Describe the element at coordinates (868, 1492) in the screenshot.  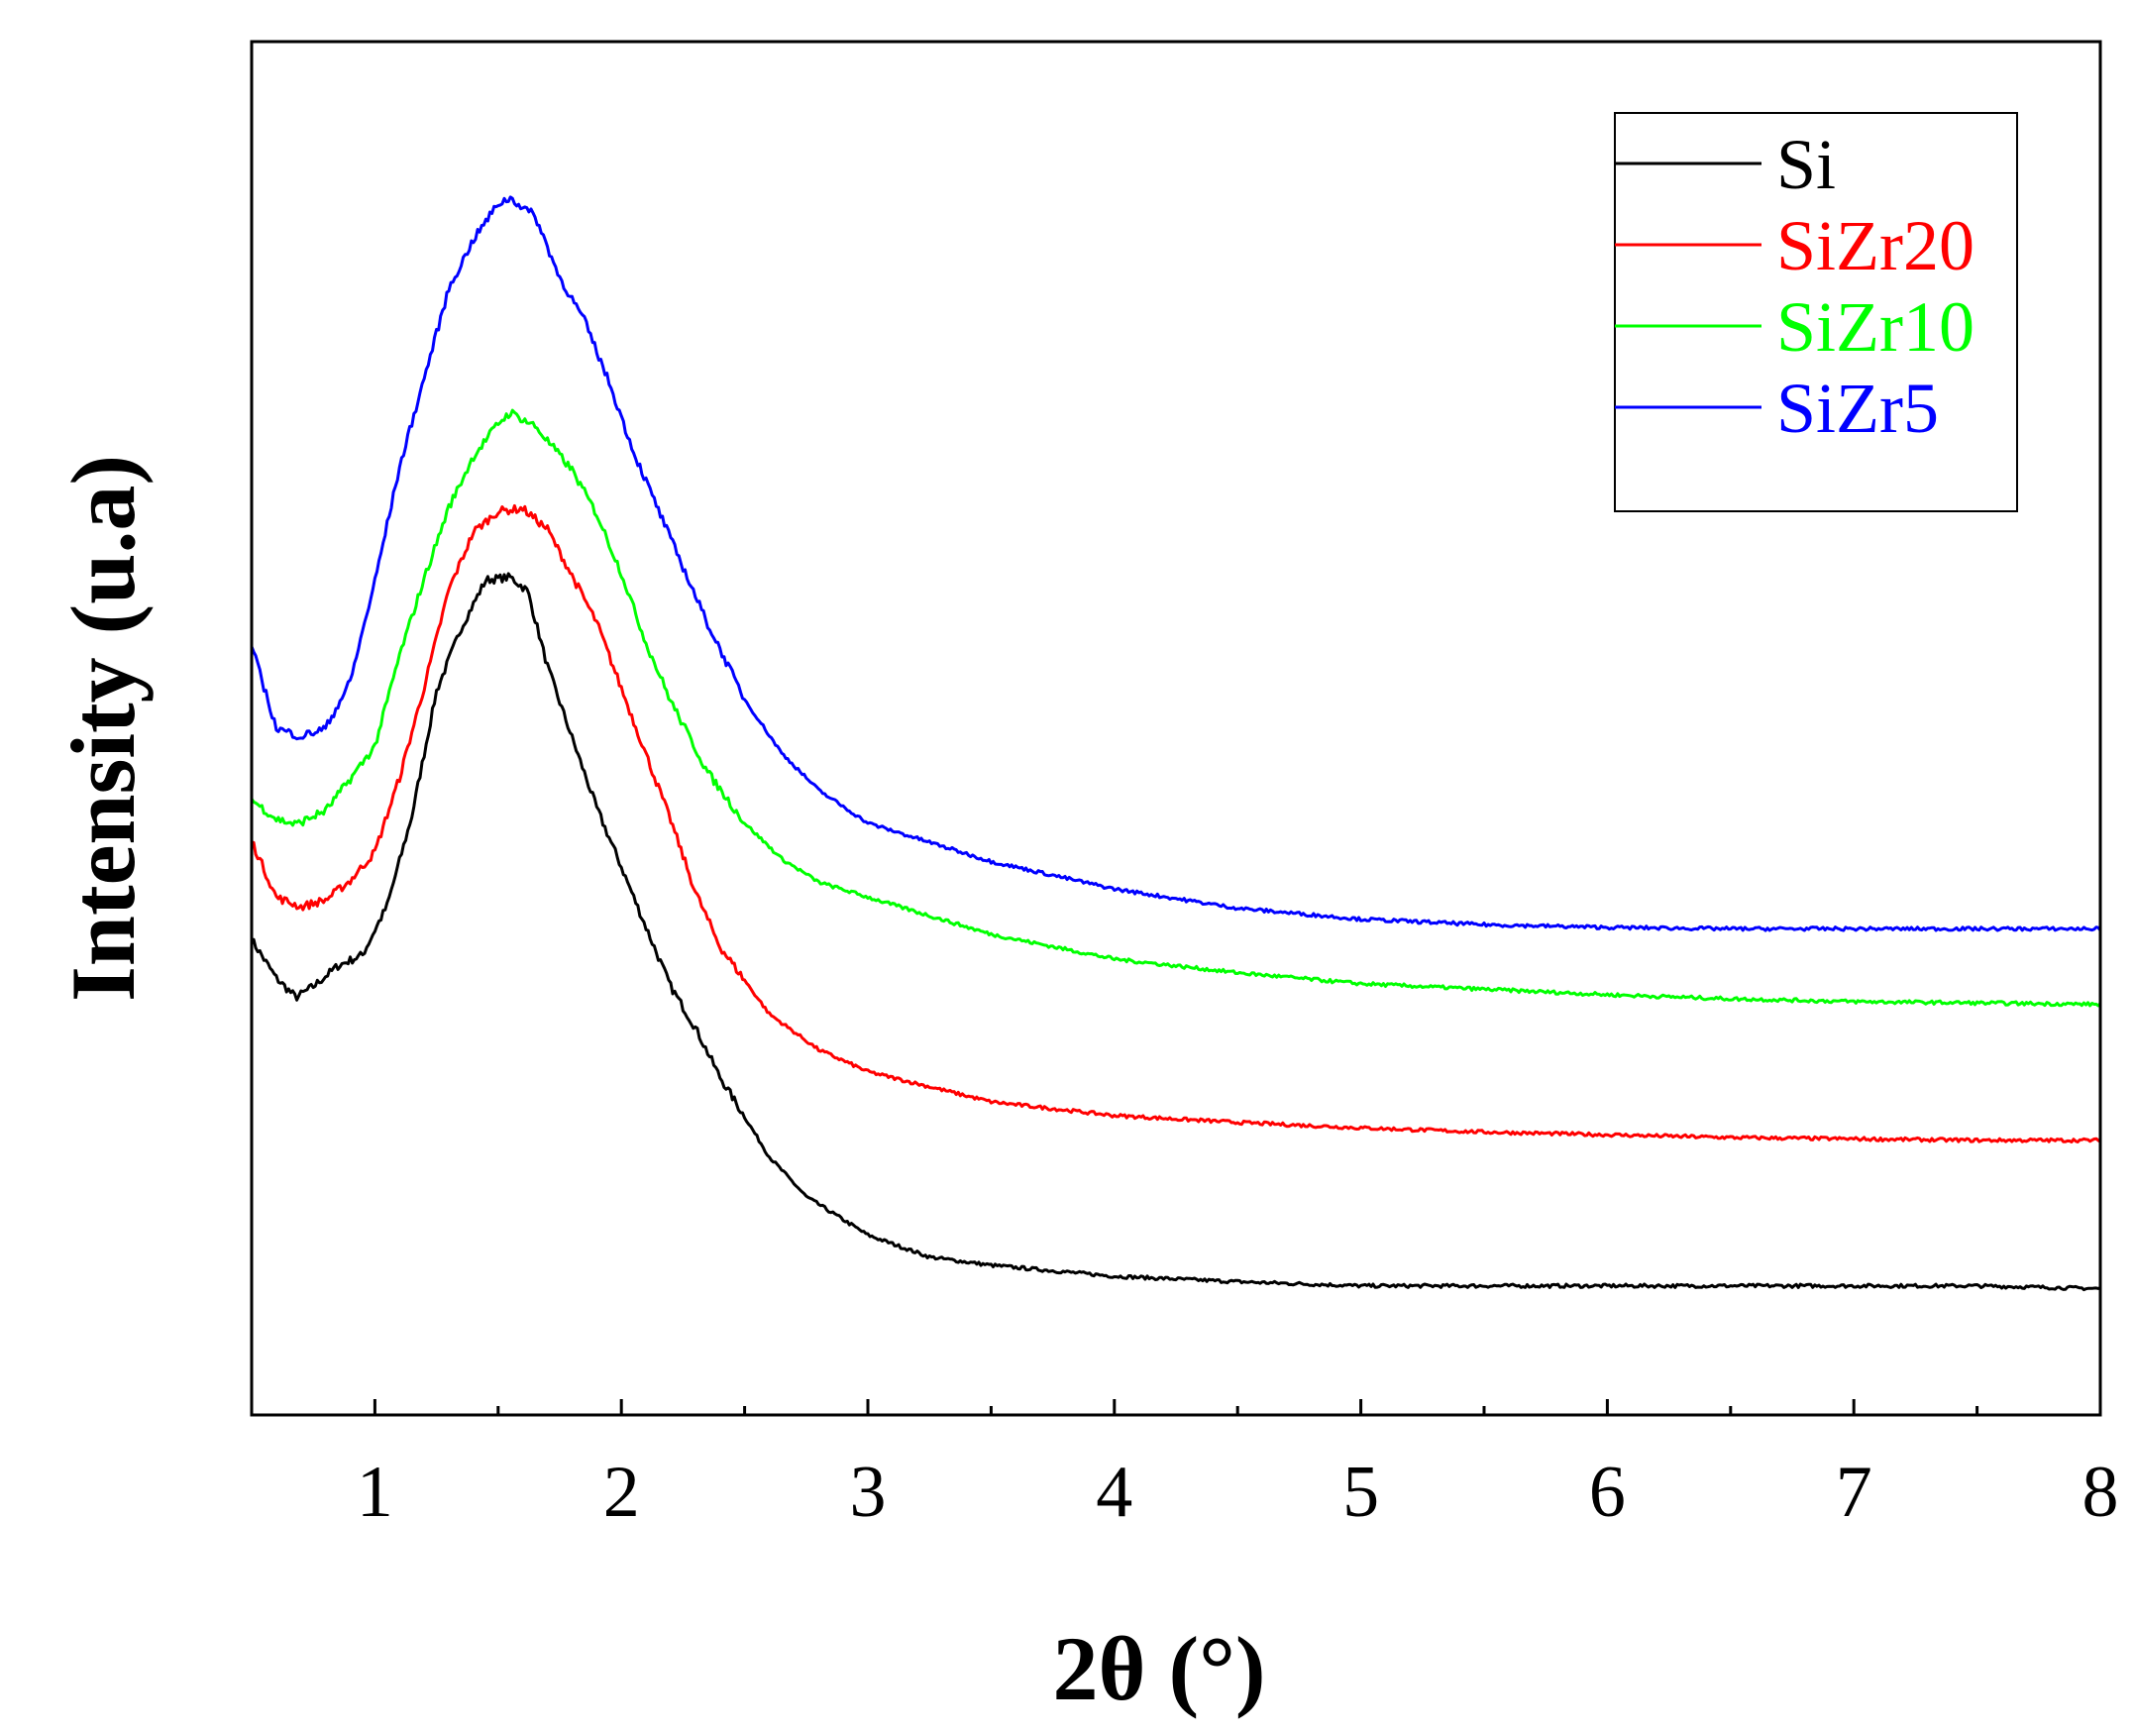
I see `x-tick-label: 3` at that location.